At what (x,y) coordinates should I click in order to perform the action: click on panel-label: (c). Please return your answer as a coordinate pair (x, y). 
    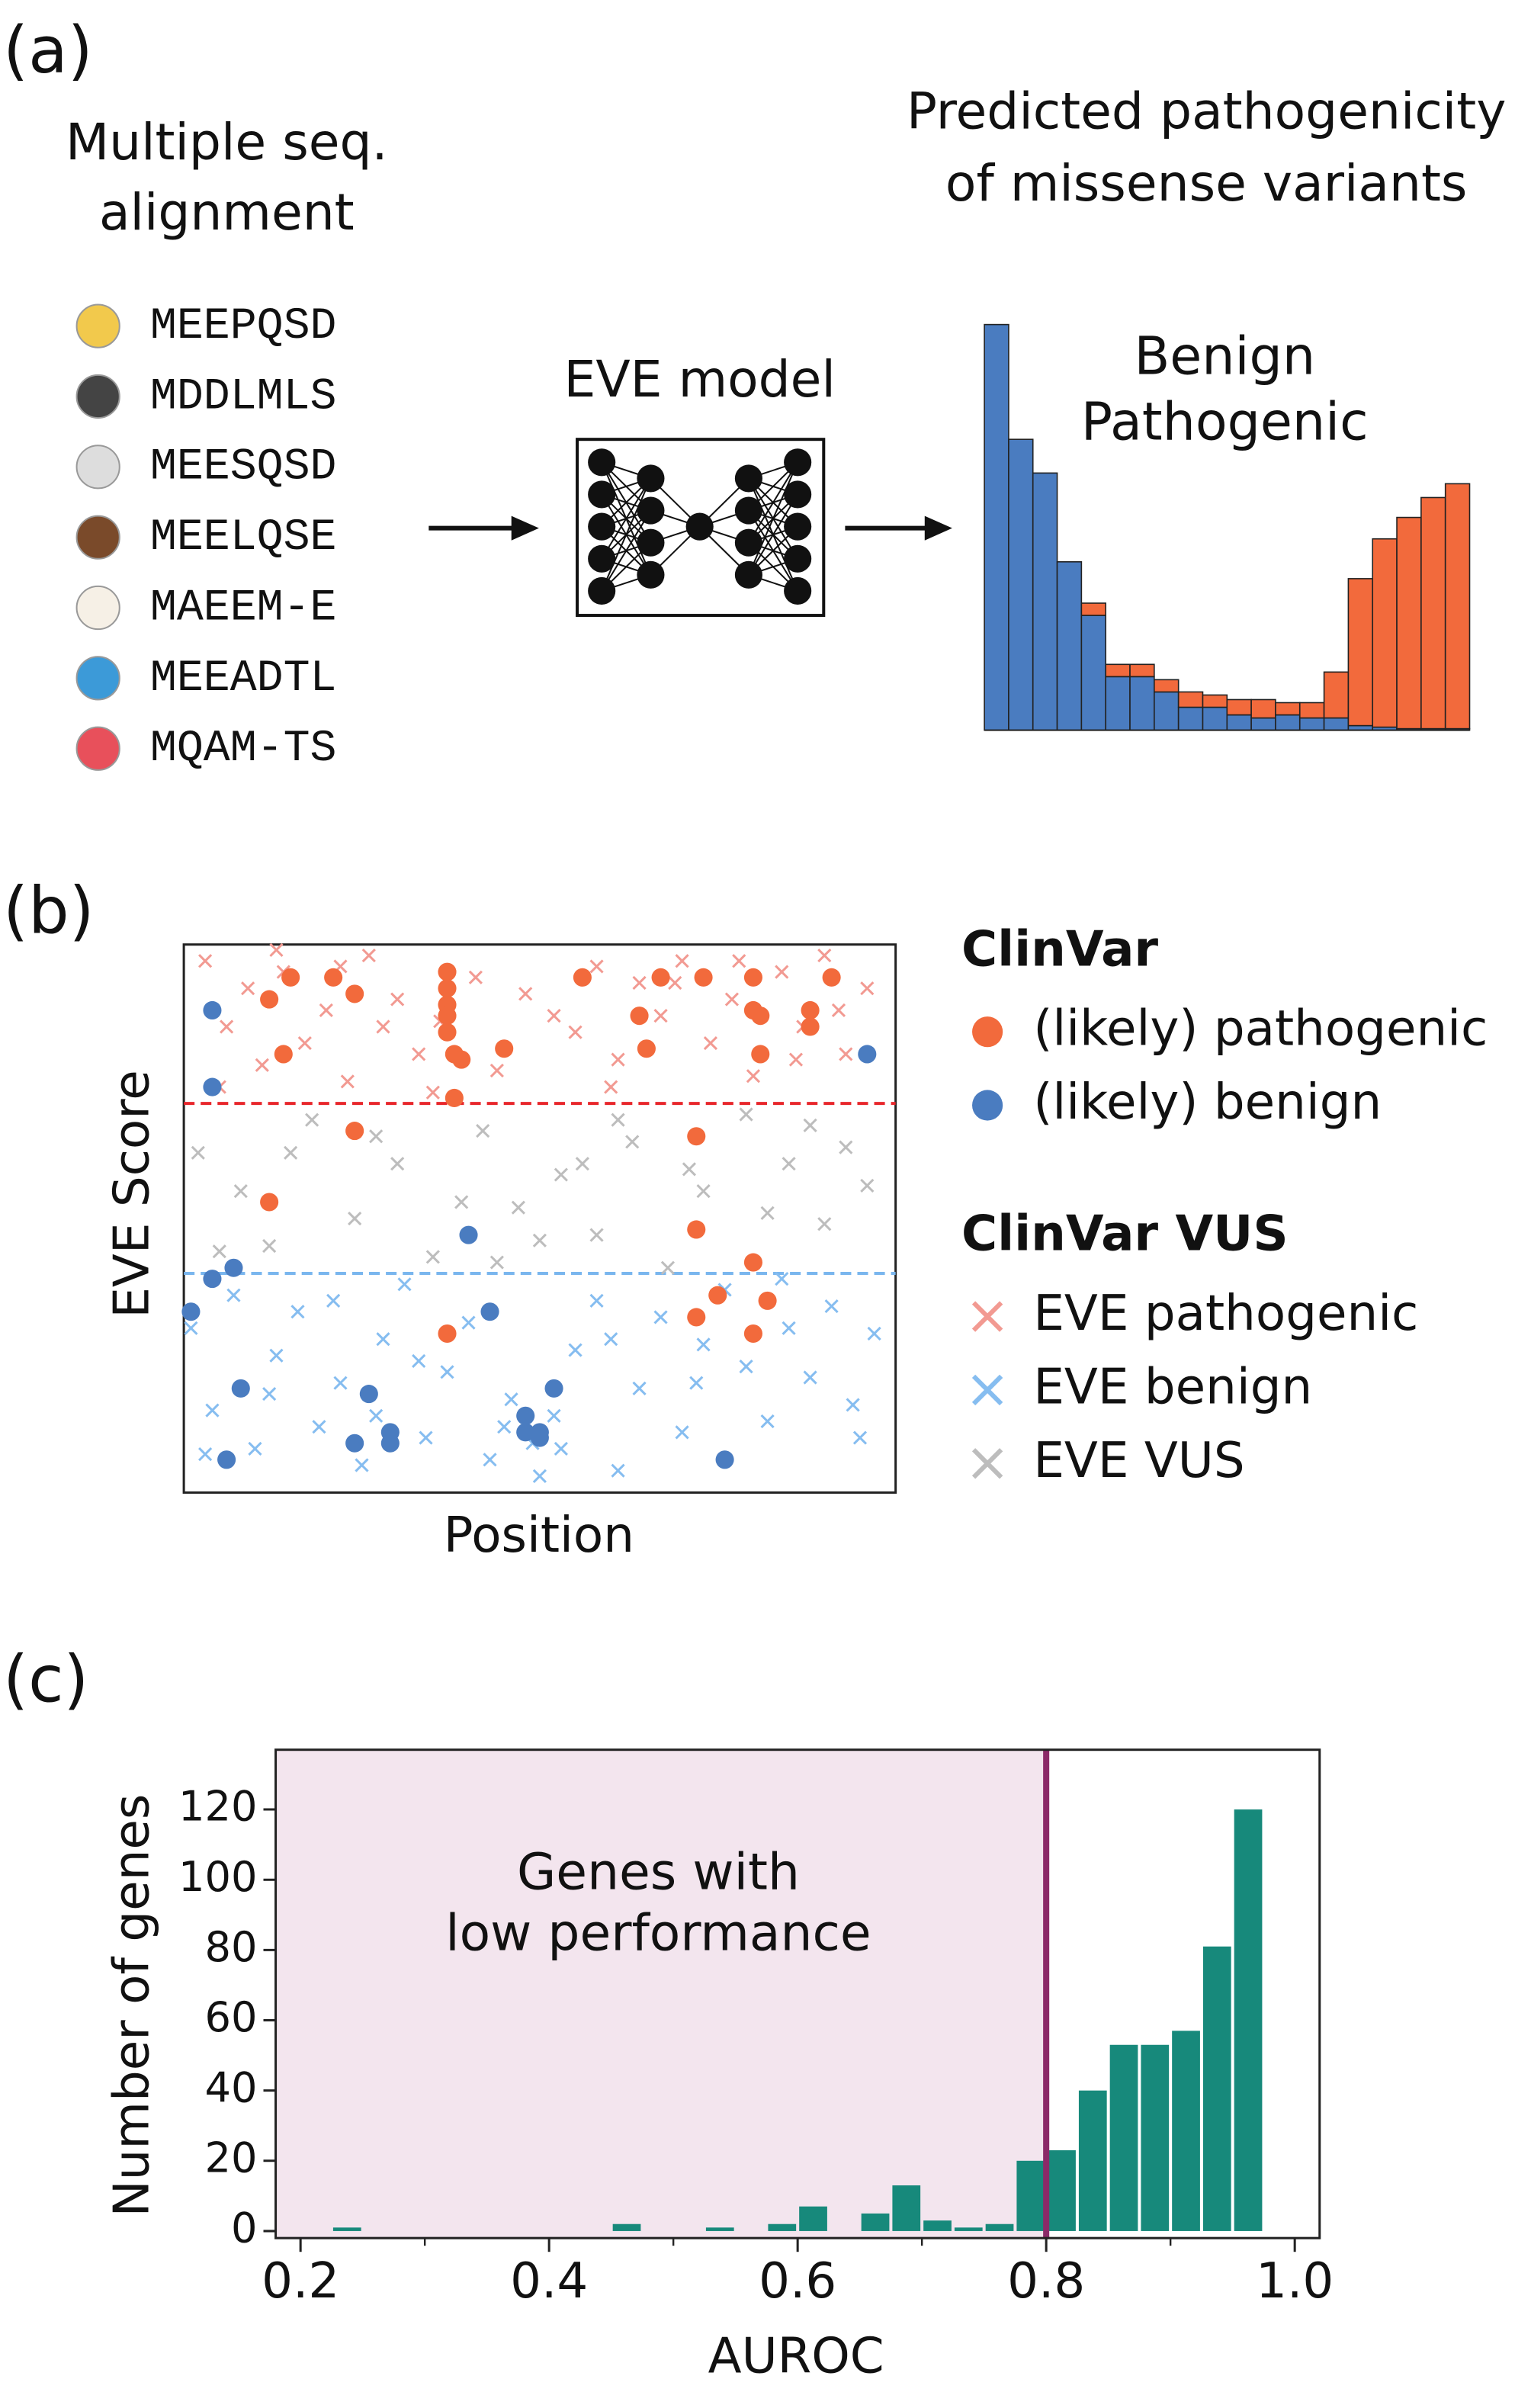
    Looking at the image, I should click on (45, 1679).